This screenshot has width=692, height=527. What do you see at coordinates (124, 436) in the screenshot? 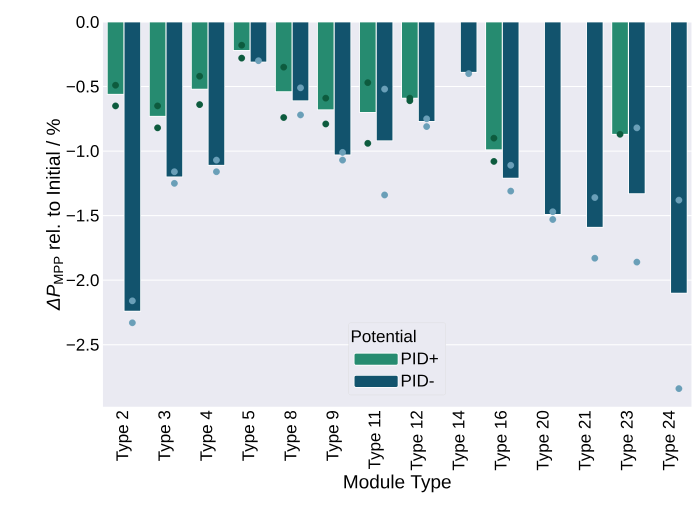
I see `x-tick-label: Type 2` at bounding box center [124, 436].